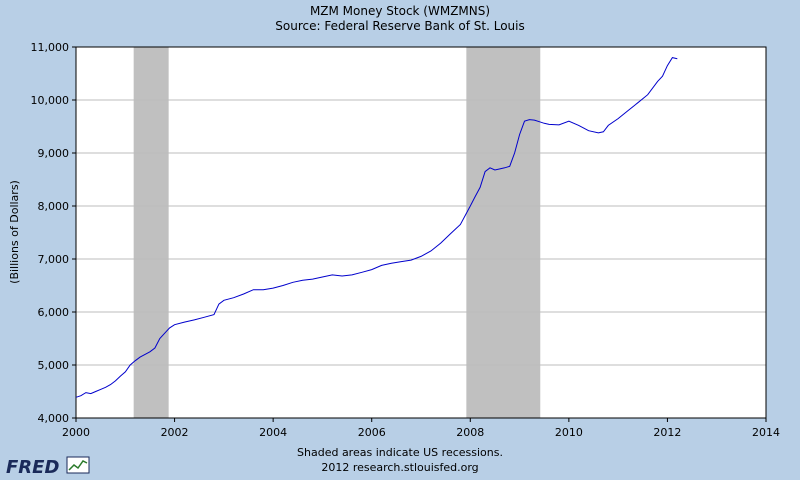 This screenshot has height=480, width=800. Describe the element at coordinates (32, 467) in the screenshot. I see `fred-logo-text: FRED` at that location.